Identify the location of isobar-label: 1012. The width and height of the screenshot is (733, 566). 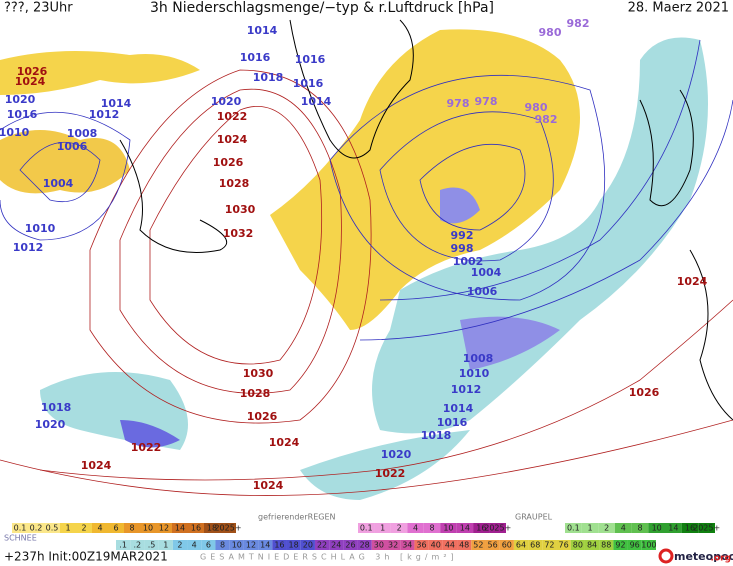
(104, 114).